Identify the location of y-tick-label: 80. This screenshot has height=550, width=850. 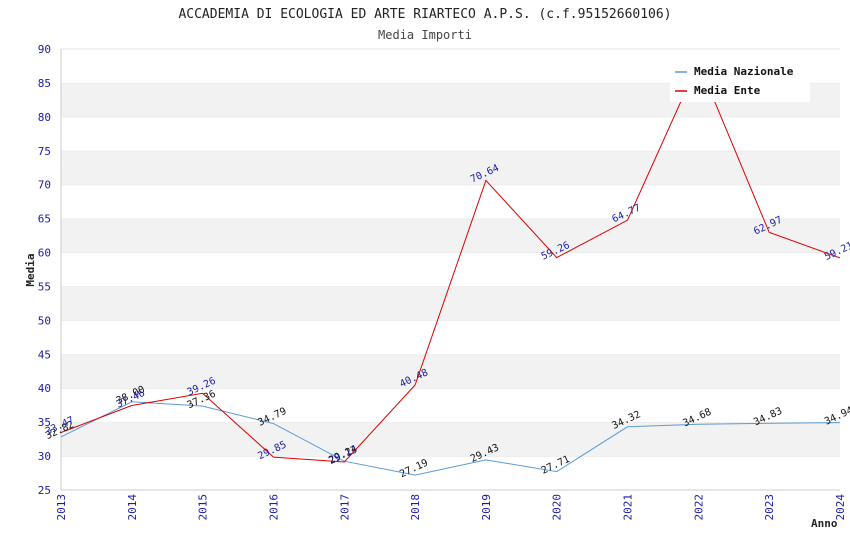
(44, 117).